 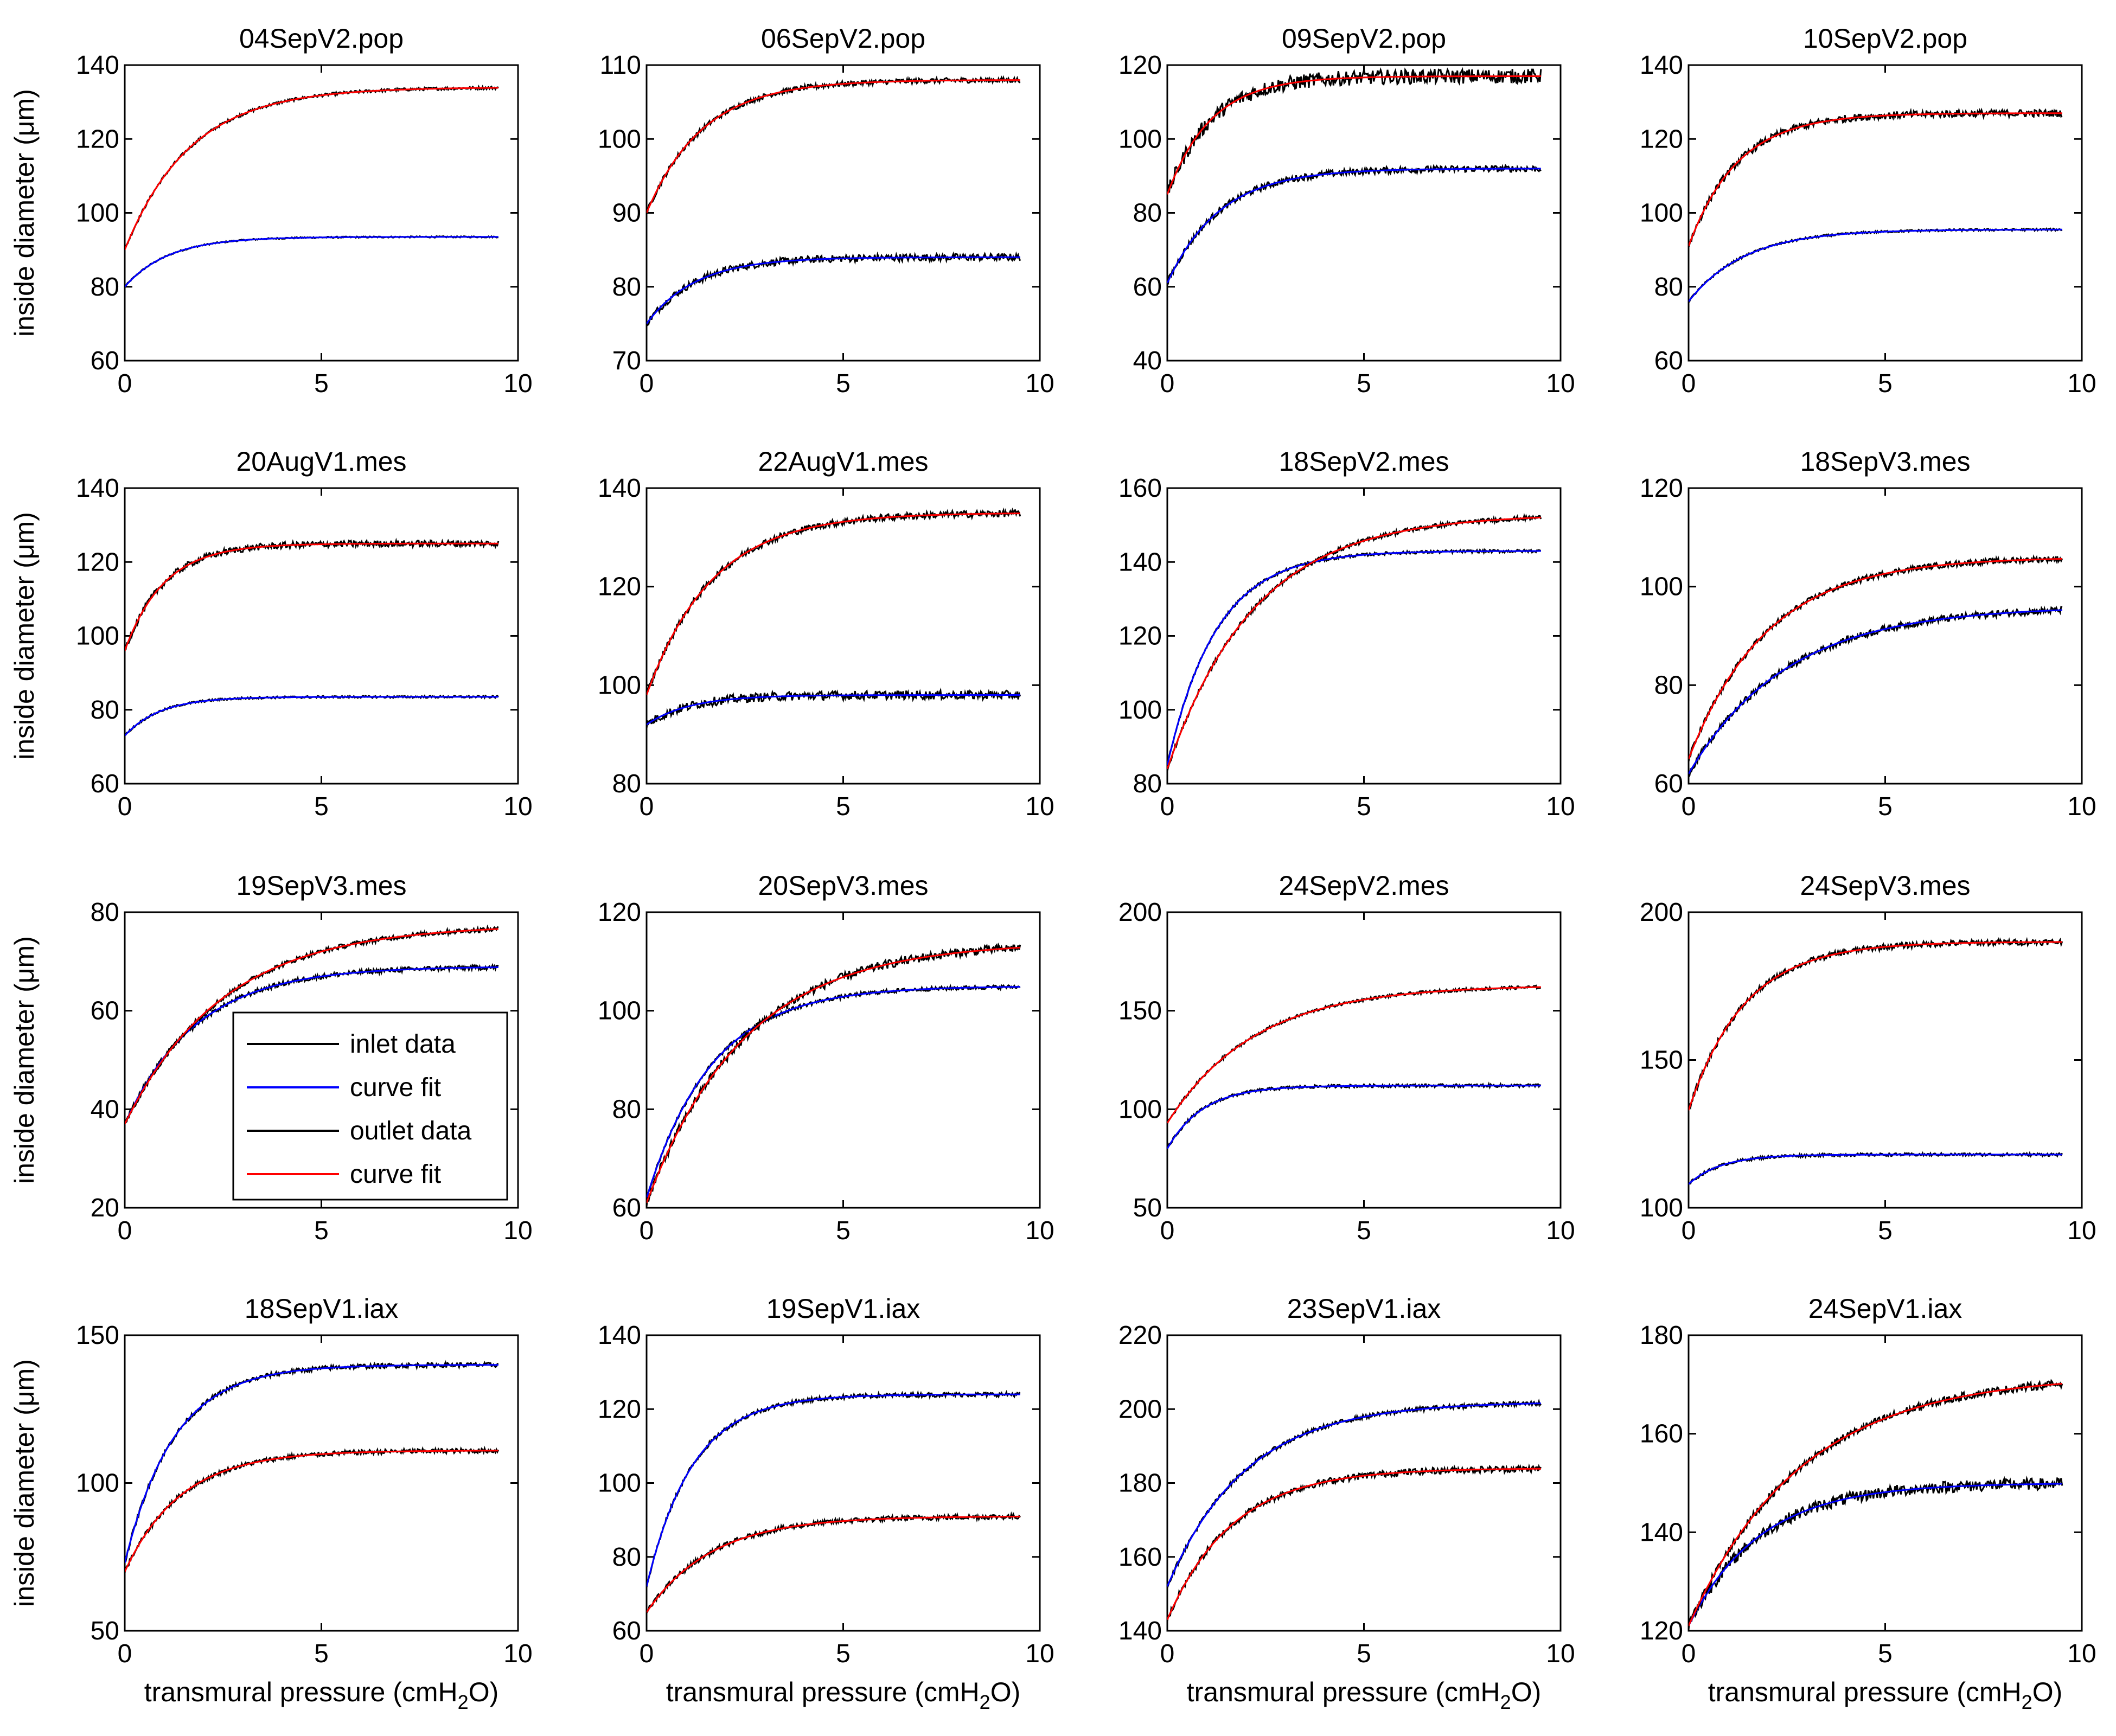 I want to click on legend: inlet data curve fit outlet data curve fit, so click(x=370, y=1106).